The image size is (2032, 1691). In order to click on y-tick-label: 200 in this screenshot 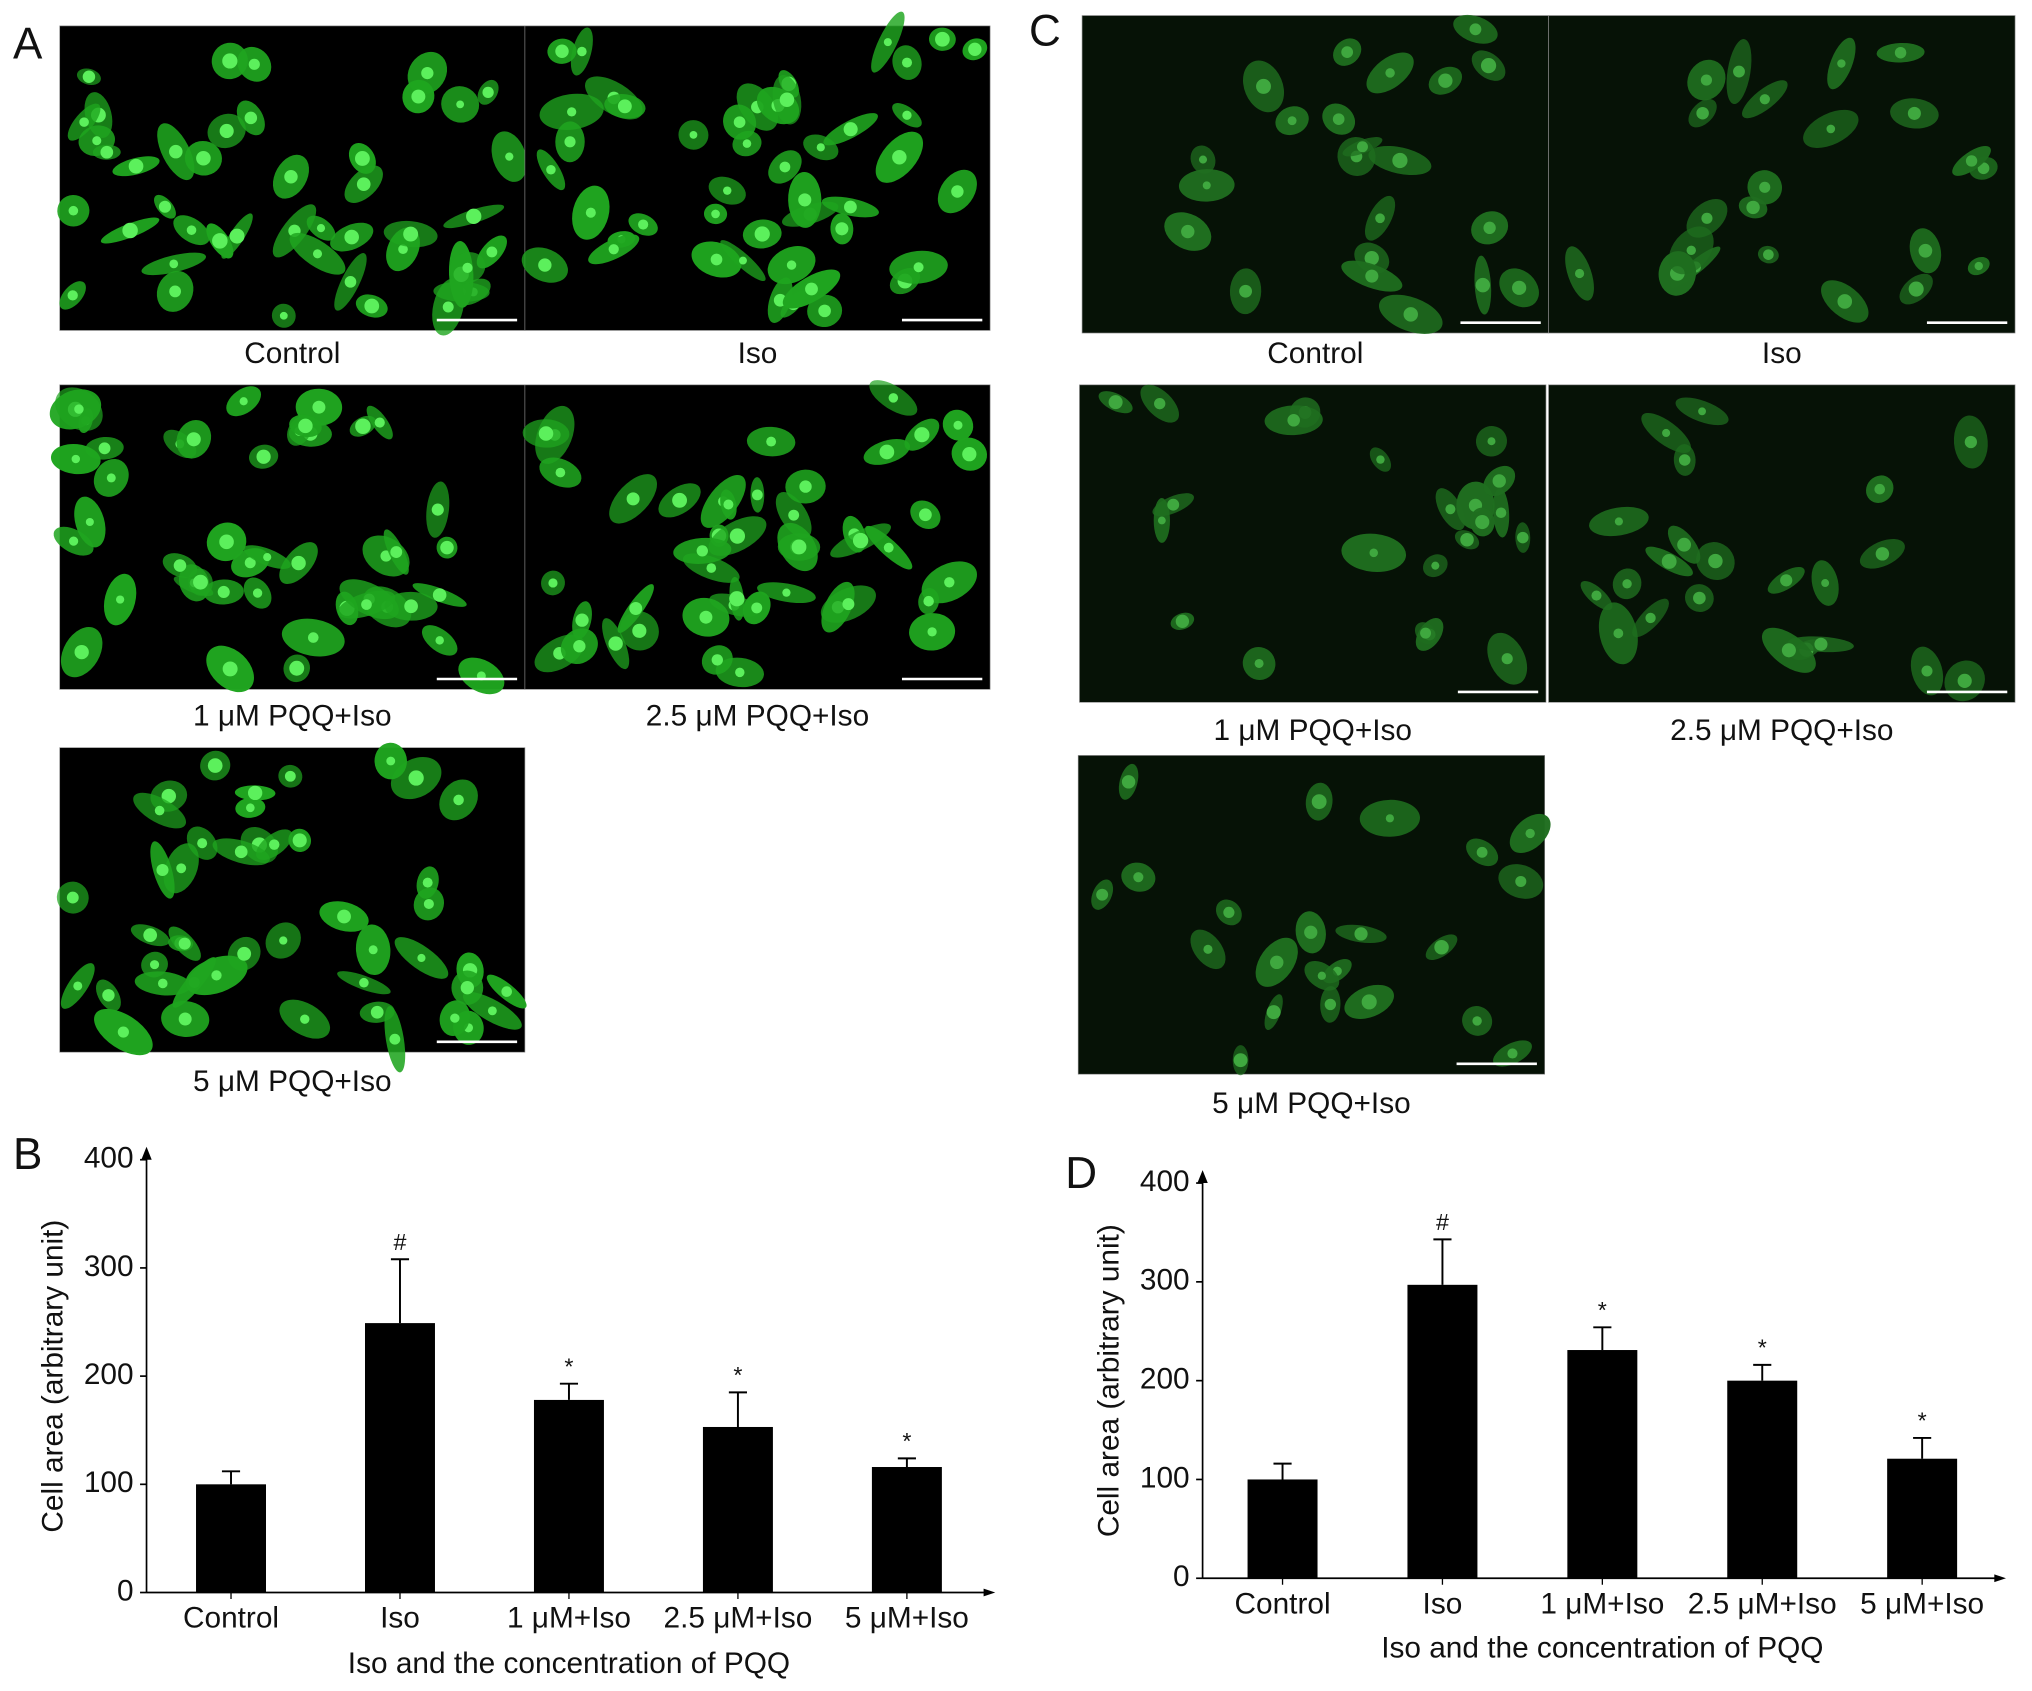, I will do `click(109, 1374)`.